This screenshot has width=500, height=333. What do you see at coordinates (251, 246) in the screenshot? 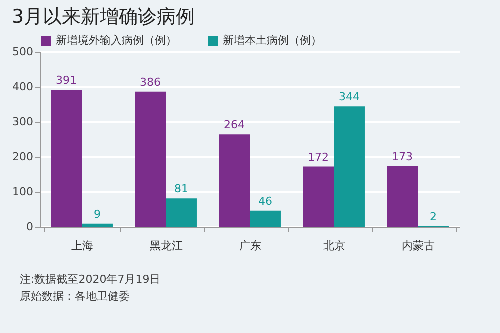
I see `x-tick-label: 广东` at bounding box center [251, 246].